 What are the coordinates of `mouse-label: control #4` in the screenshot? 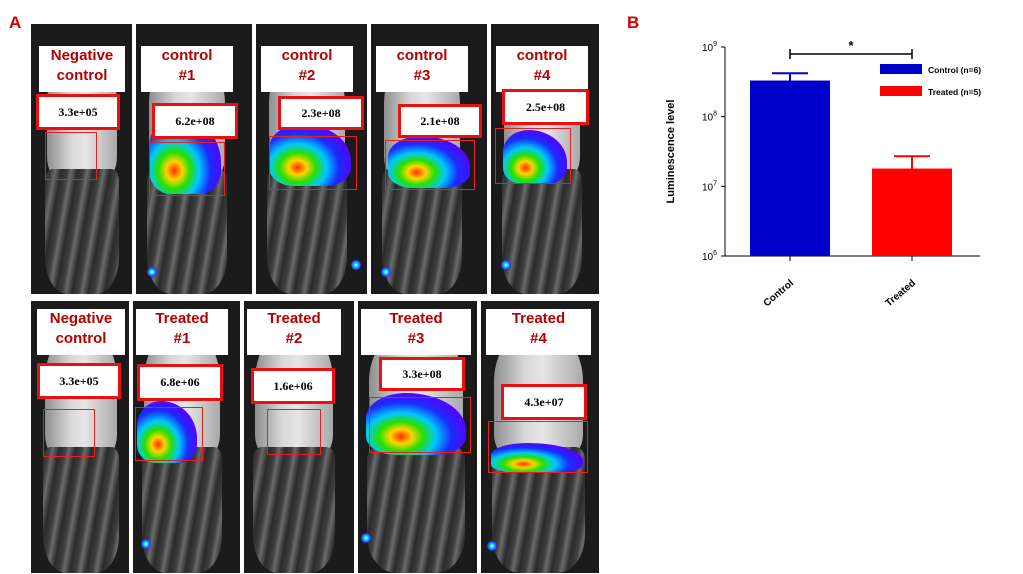 It's located at (542, 69).